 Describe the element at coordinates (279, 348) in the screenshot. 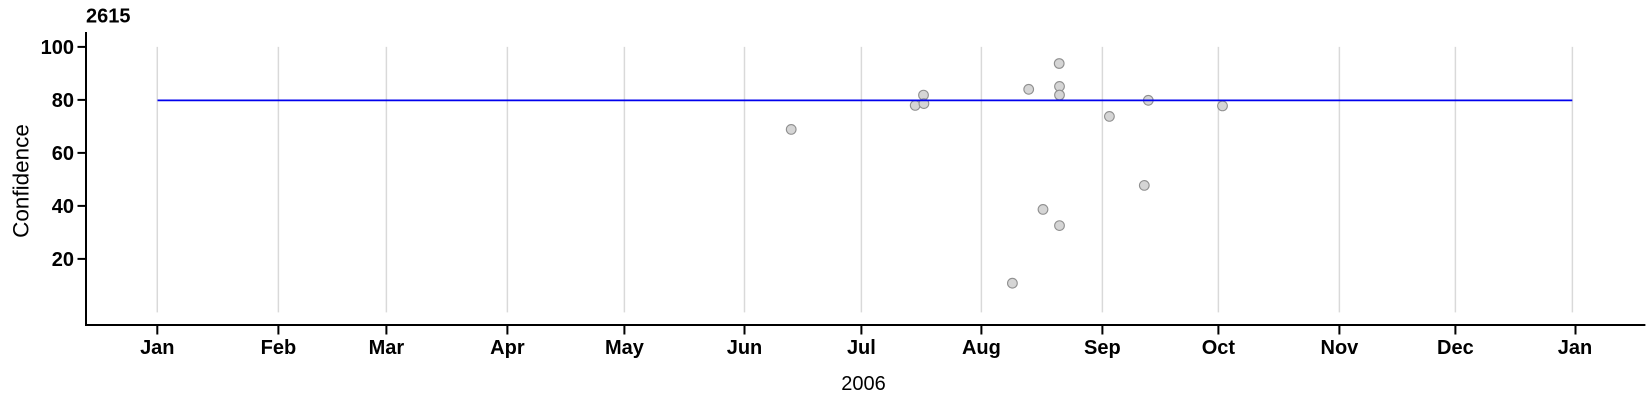

I see `svg-text: Feb` at that location.